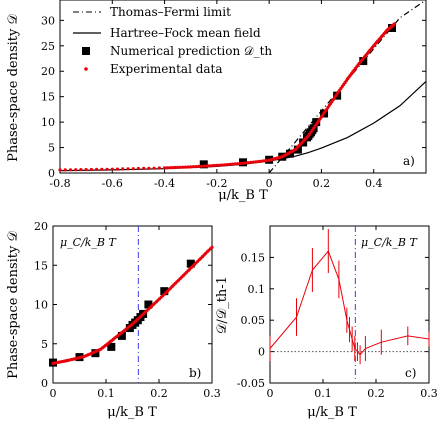  Describe the element at coordinates (332, 412) in the screenshot. I see `panel-c-xlabel: μ/k_B T` at that location.